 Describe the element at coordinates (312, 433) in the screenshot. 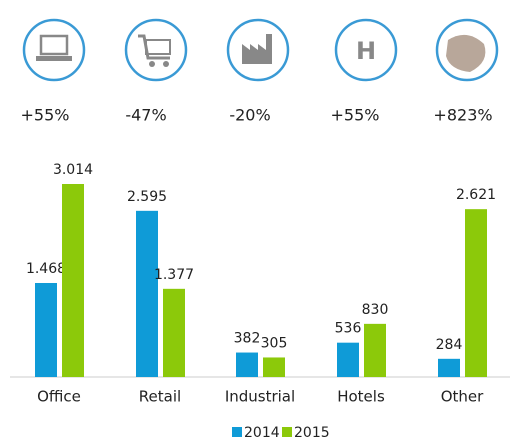

I see `legend-label: 2015` at that location.